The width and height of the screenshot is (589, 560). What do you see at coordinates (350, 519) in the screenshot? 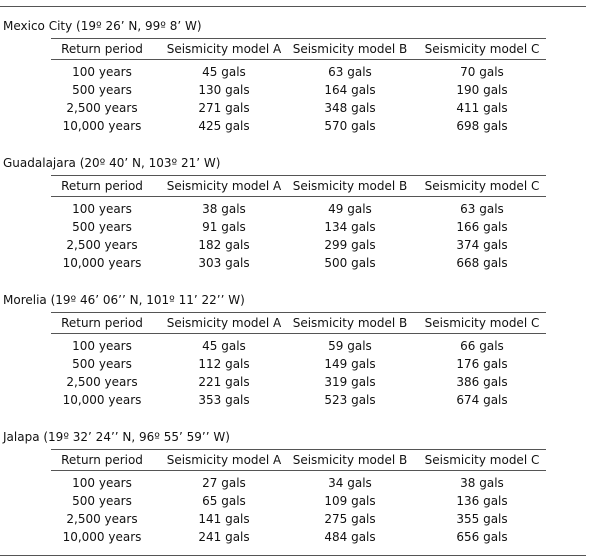
I see `acceleration-cell: 275 gals` at bounding box center [350, 519].